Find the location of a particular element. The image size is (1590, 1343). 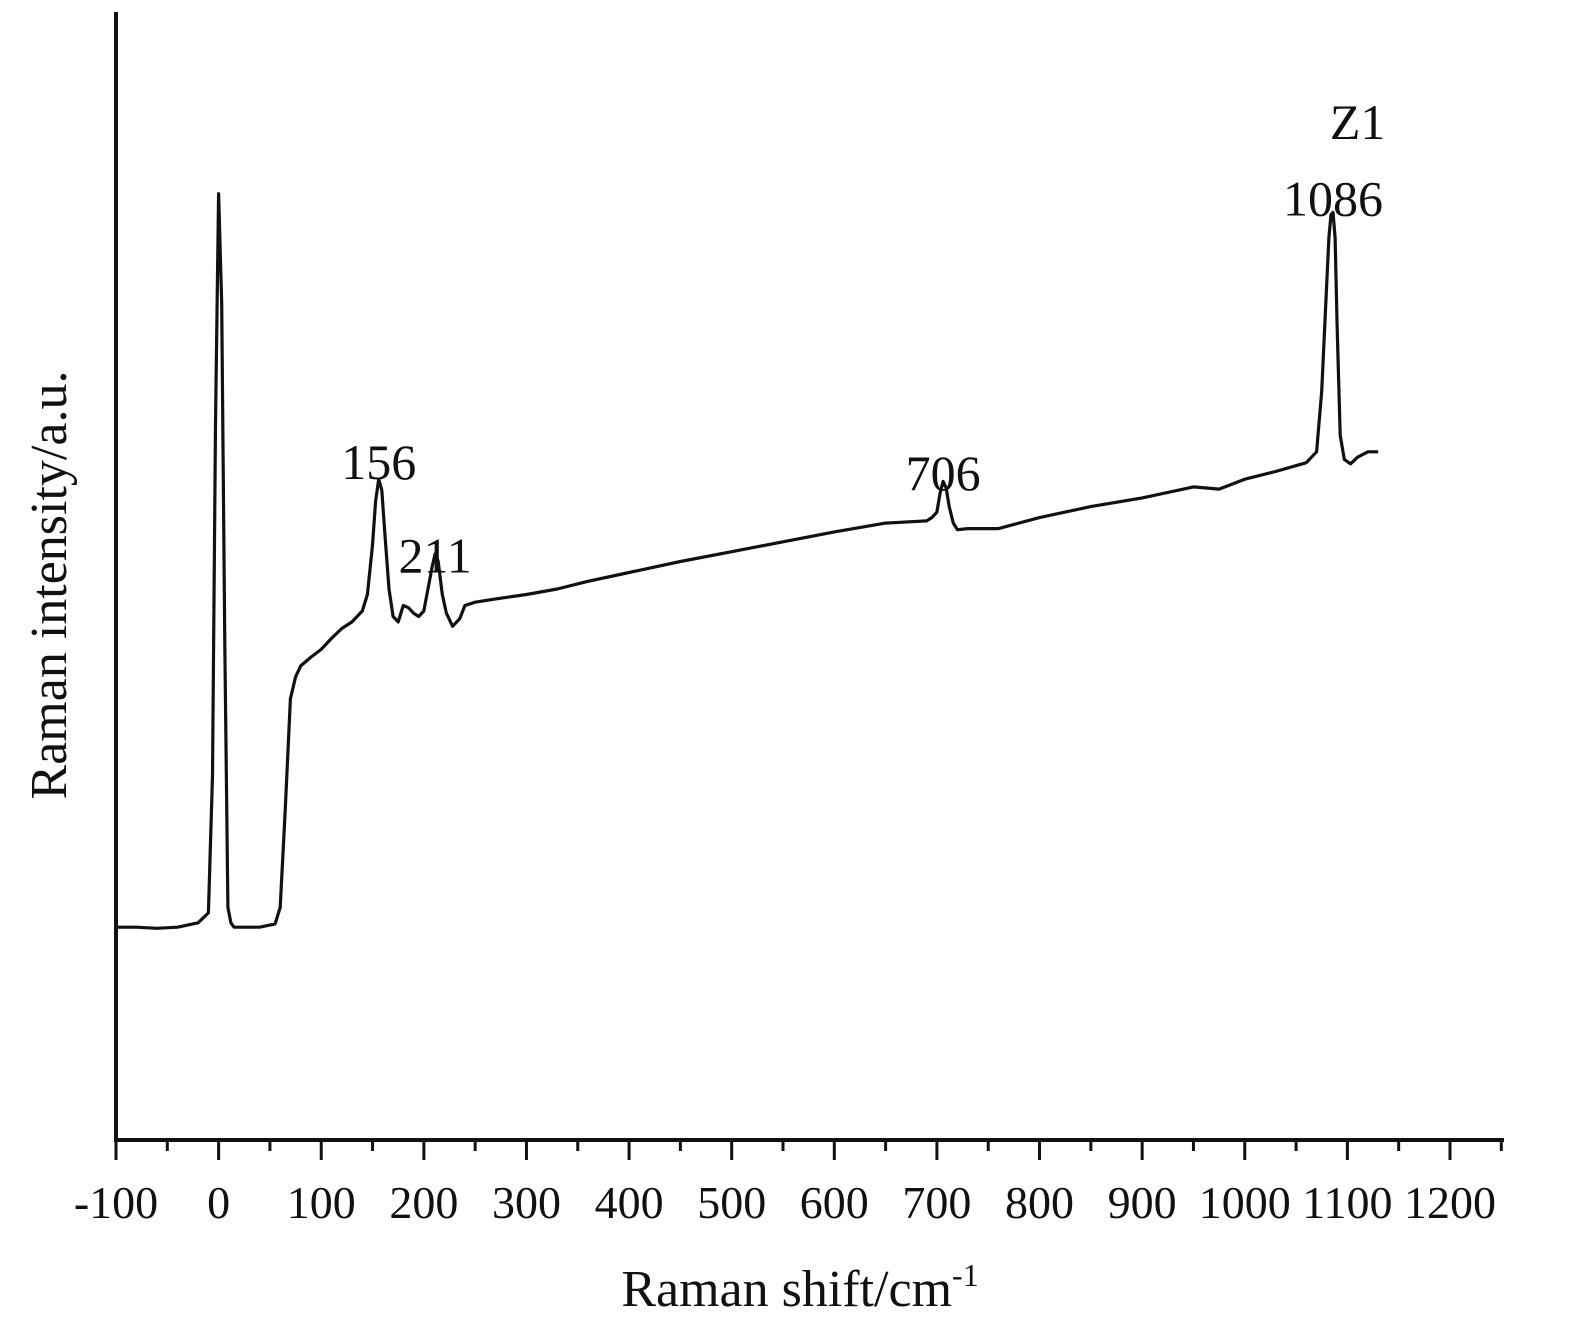

y-axis-title: Raman intensity/a.u. is located at coordinates (49, 585).